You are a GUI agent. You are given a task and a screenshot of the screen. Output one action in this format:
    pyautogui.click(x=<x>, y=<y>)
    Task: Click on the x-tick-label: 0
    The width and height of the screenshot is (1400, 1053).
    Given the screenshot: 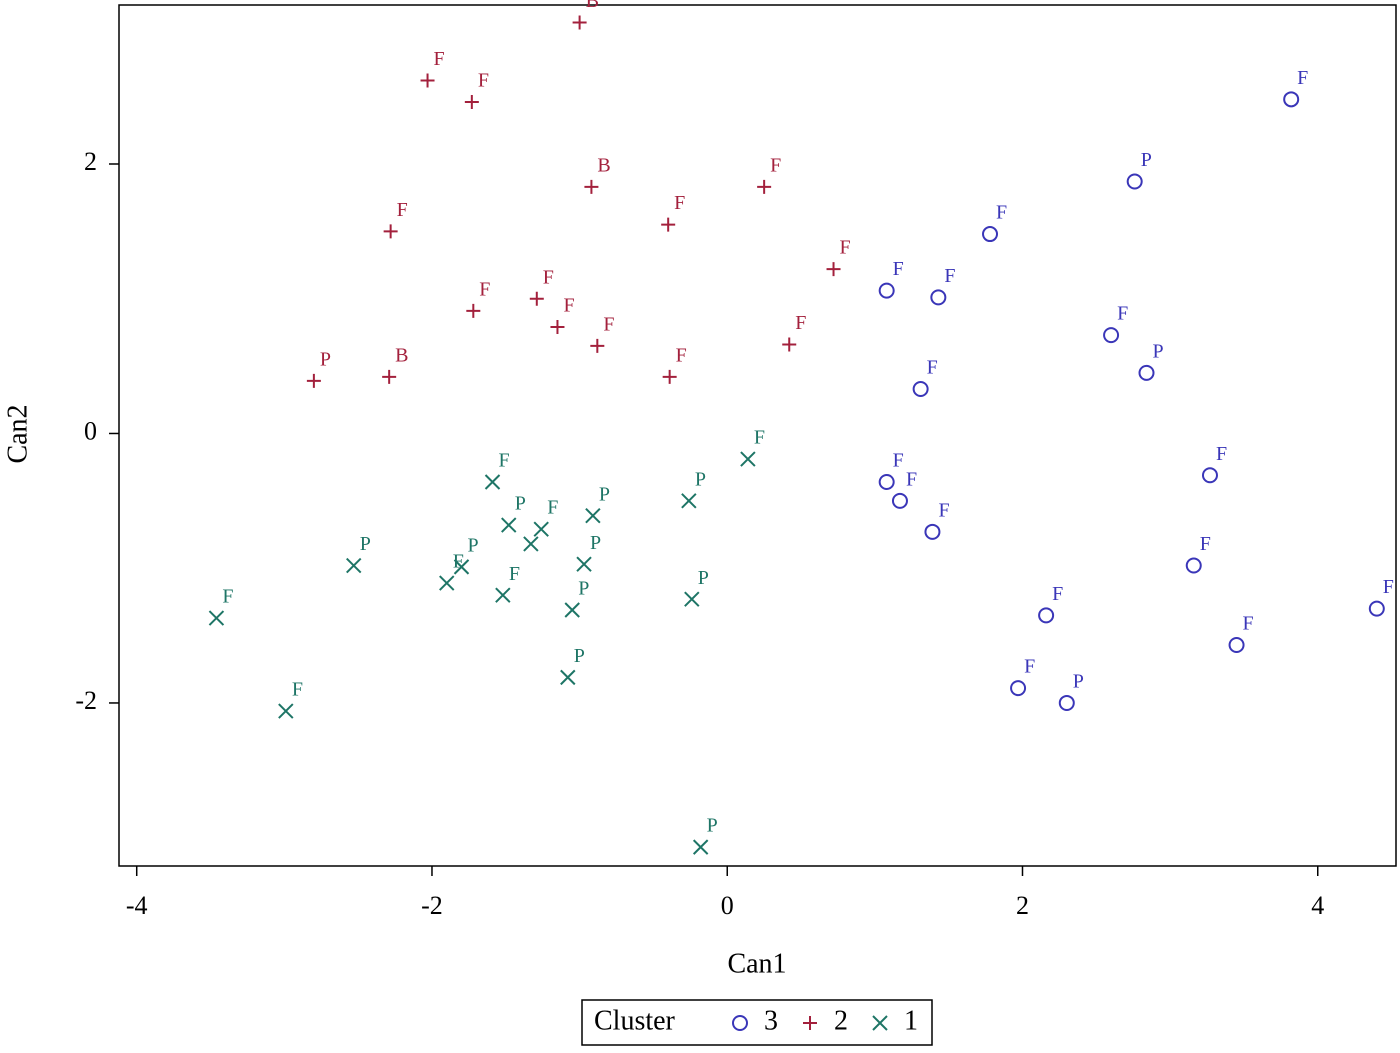 What is the action you would take?
    pyautogui.click(x=727, y=905)
    